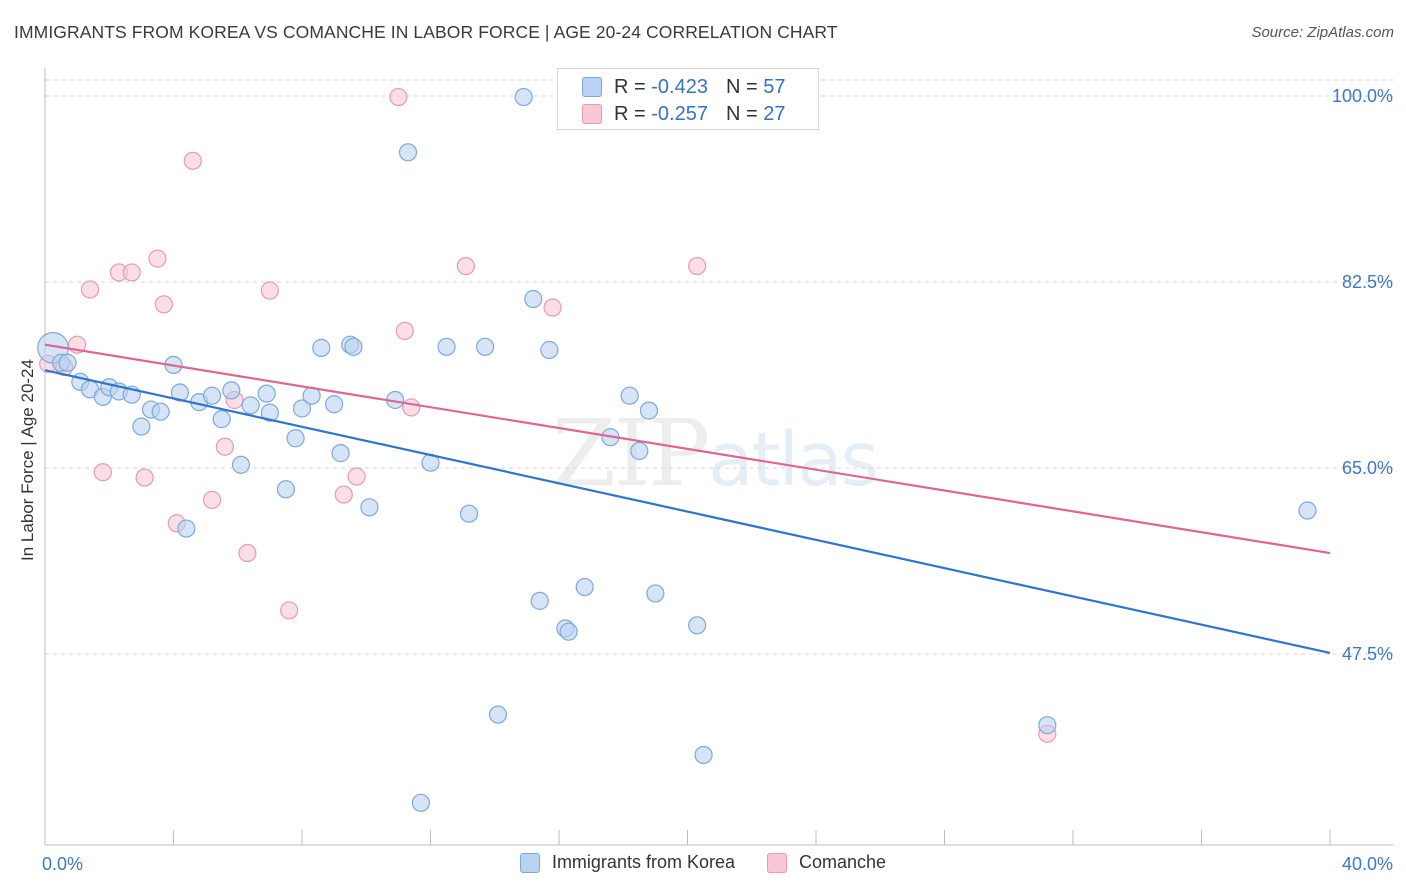 Image resolution: width=1406 pixels, height=892 pixels. Describe the element at coordinates (1367, 468) in the screenshot. I see `y-tick-label-1: 65.0%` at that location.